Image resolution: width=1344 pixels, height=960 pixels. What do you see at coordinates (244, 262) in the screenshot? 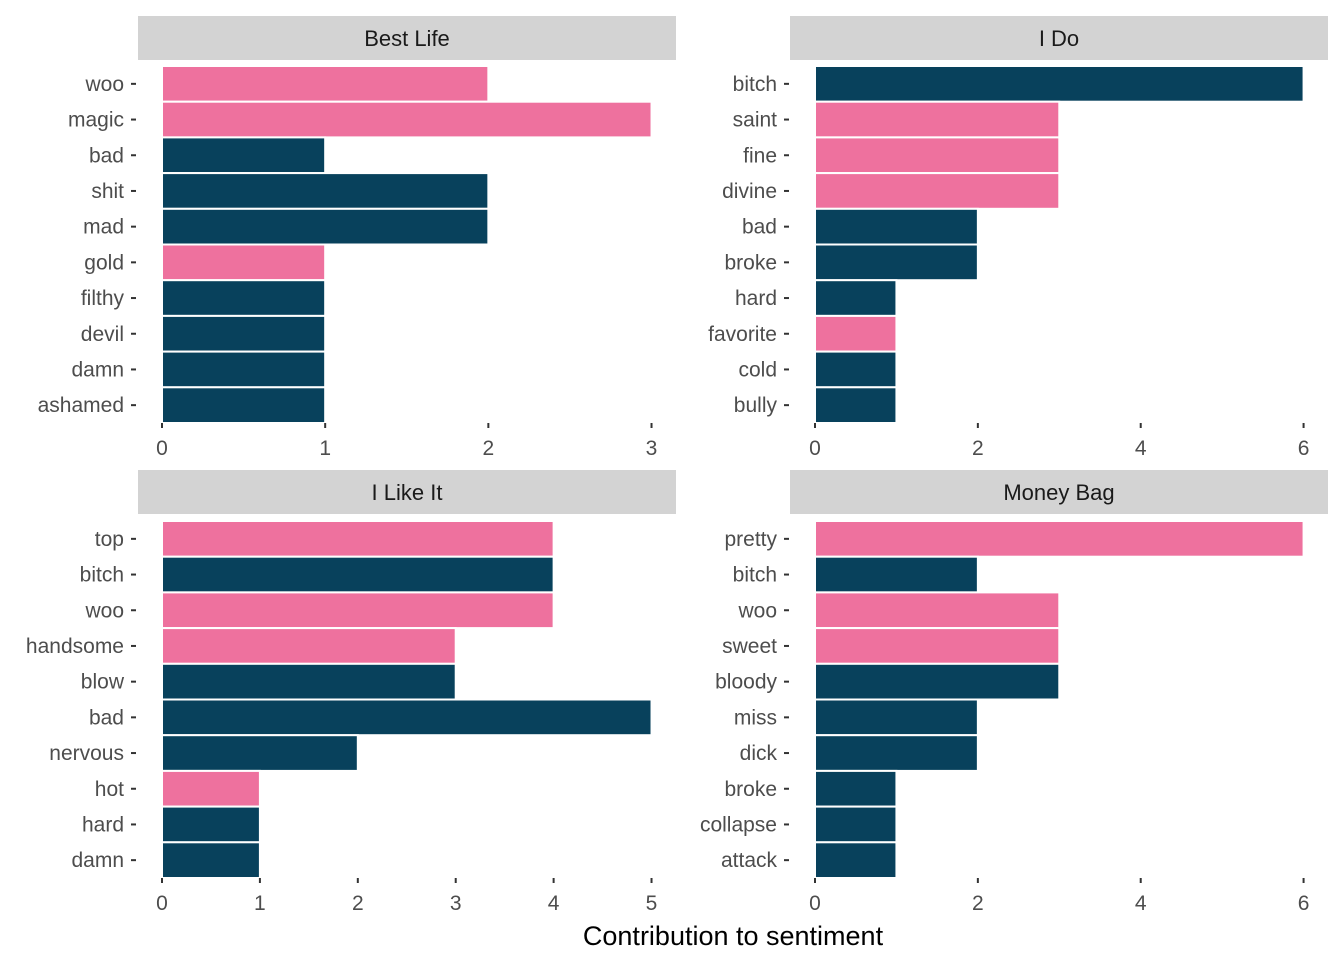
I see `bar-gold` at bounding box center [244, 262].